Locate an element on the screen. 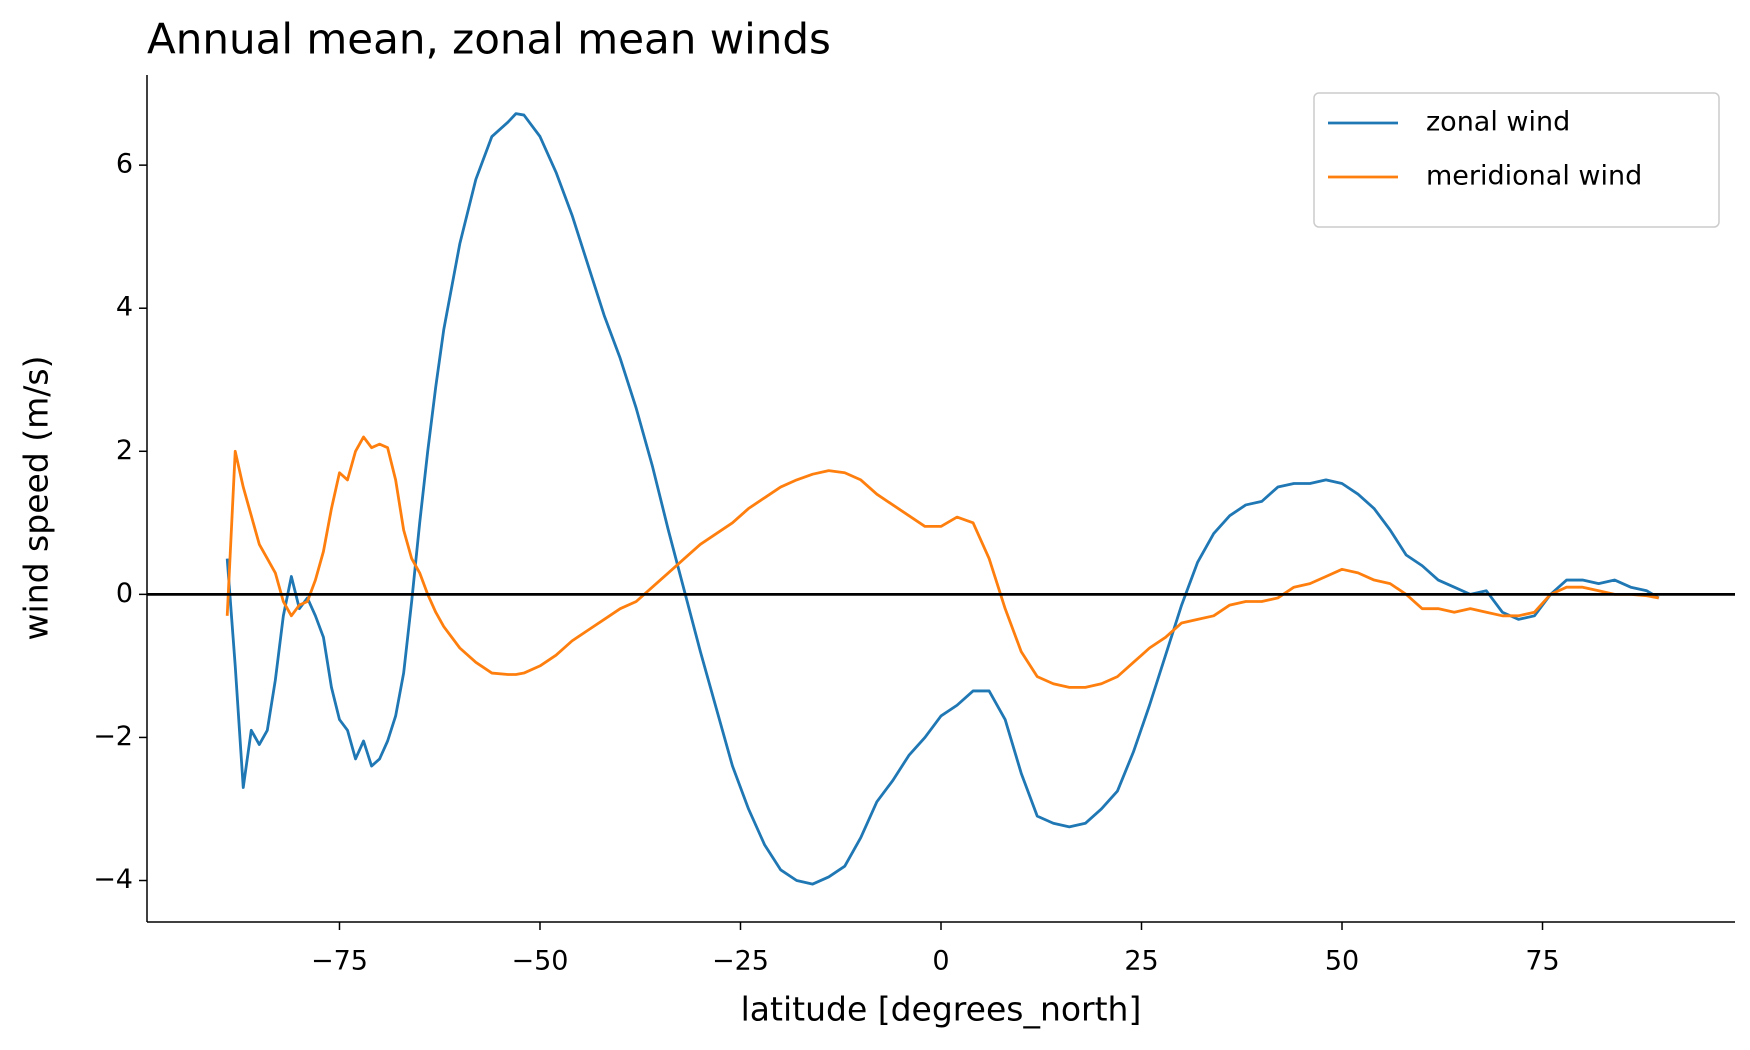  y-tick-label: −4 is located at coordinates (113, 879).